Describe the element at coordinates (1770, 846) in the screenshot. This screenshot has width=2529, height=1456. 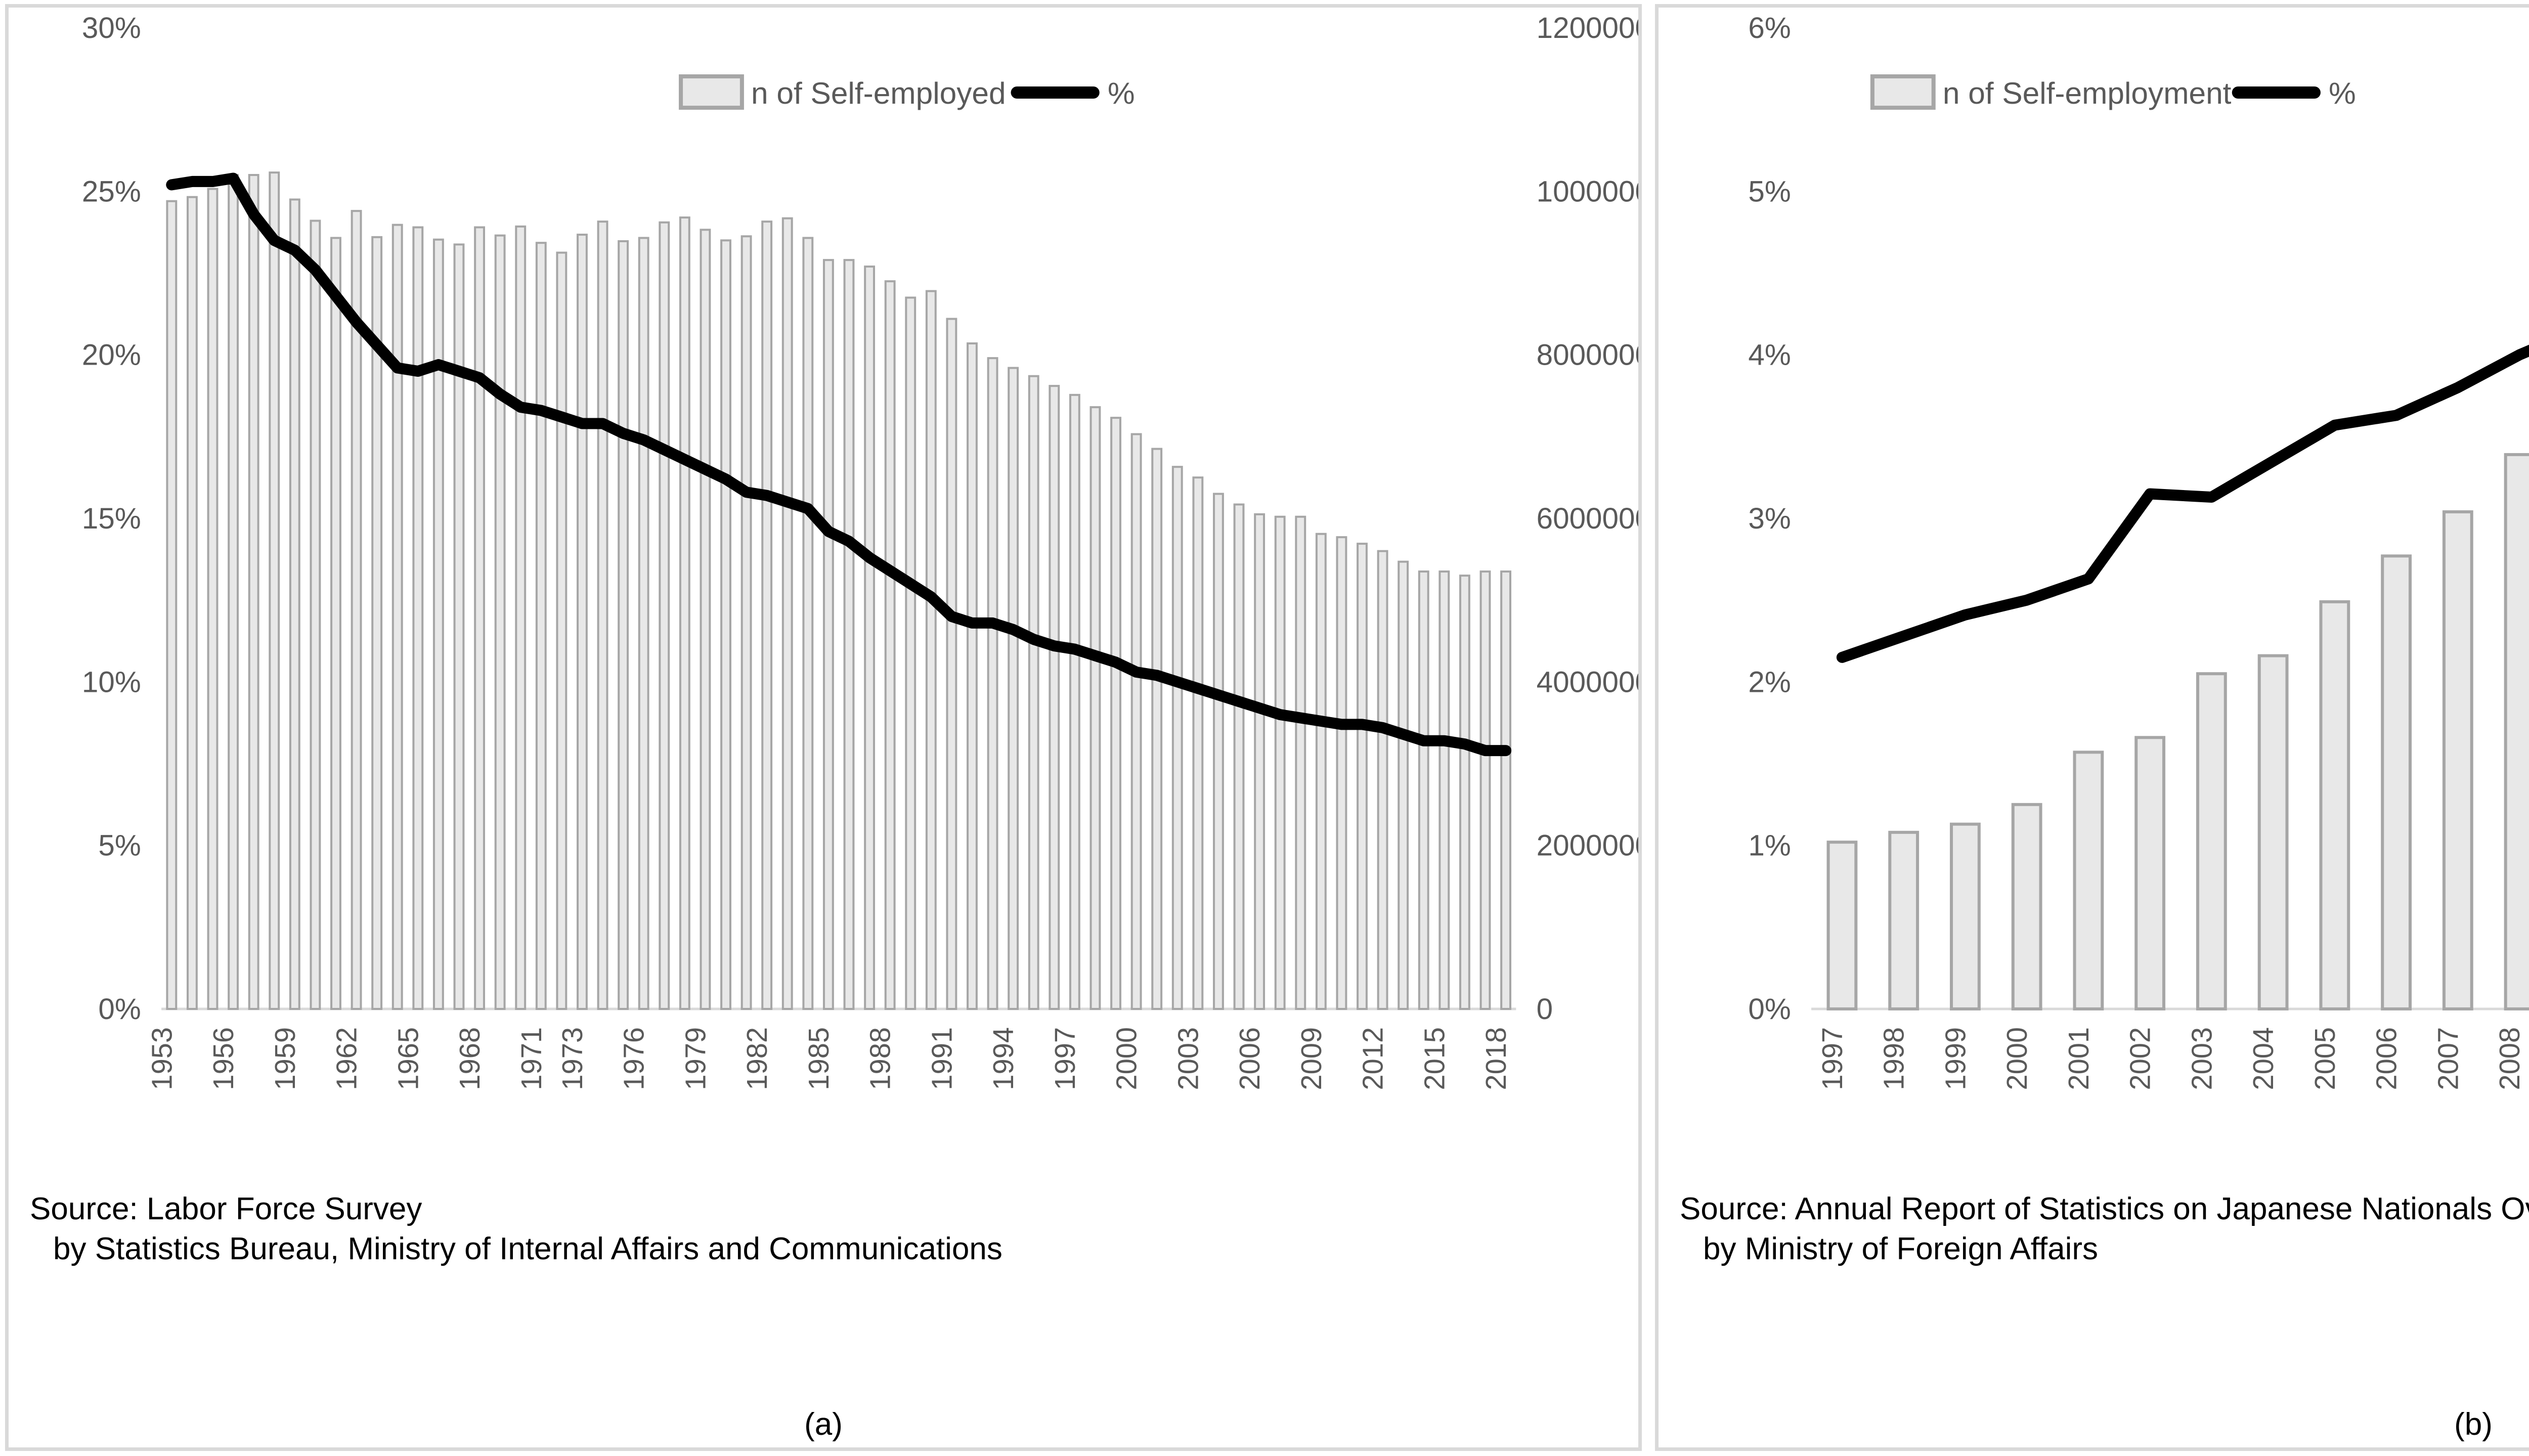
I see `y-axis-left-tick: 1%` at that location.